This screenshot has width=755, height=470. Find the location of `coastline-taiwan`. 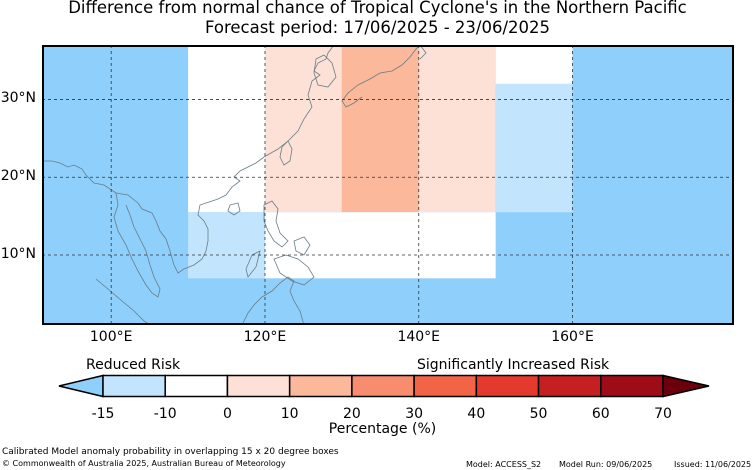

coastline-taiwan is located at coordinates (286, 153).